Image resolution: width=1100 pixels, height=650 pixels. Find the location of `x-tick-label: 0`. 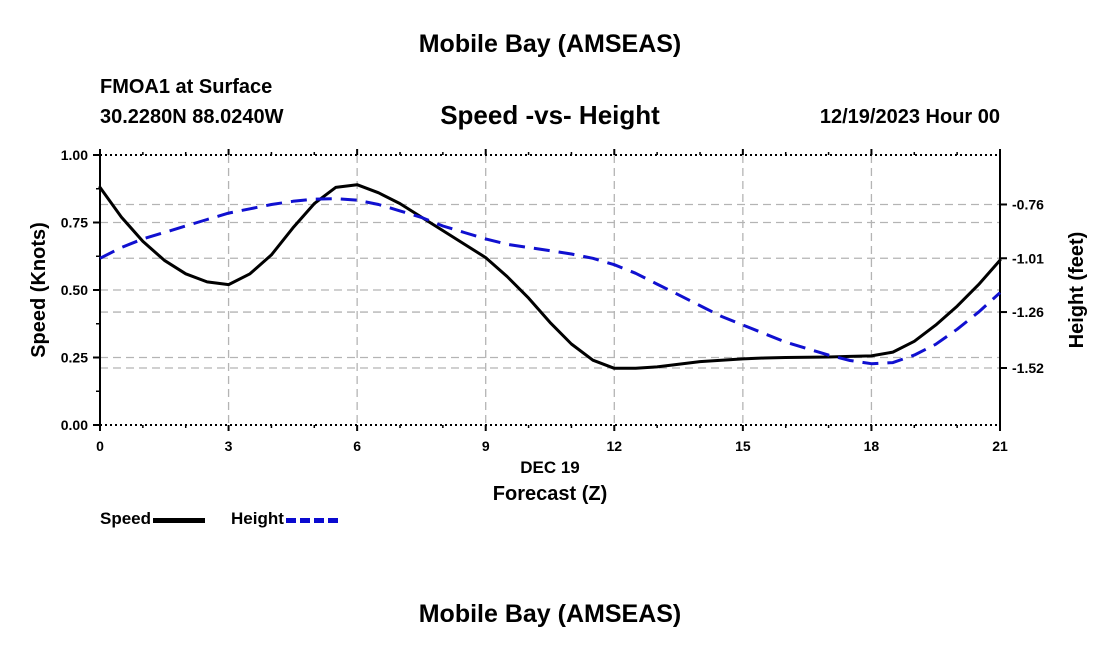

x-tick-label: 0 is located at coordinates (100, 446).